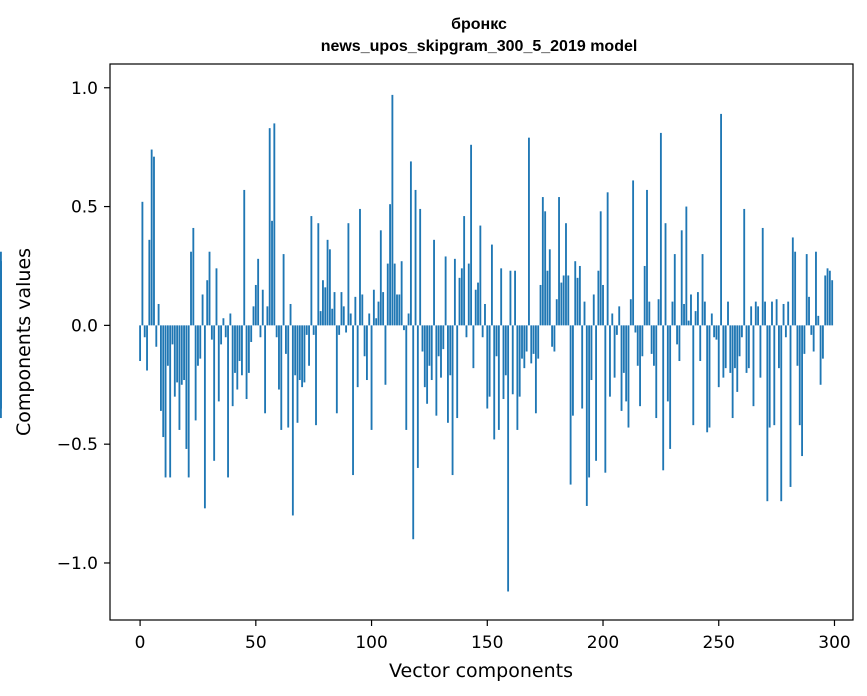 The image size is (867, 696). What do you see at coordinates (256, 643) in the screenshot?
I see `x-tick-label: 50` at bounding box center [256, 643].